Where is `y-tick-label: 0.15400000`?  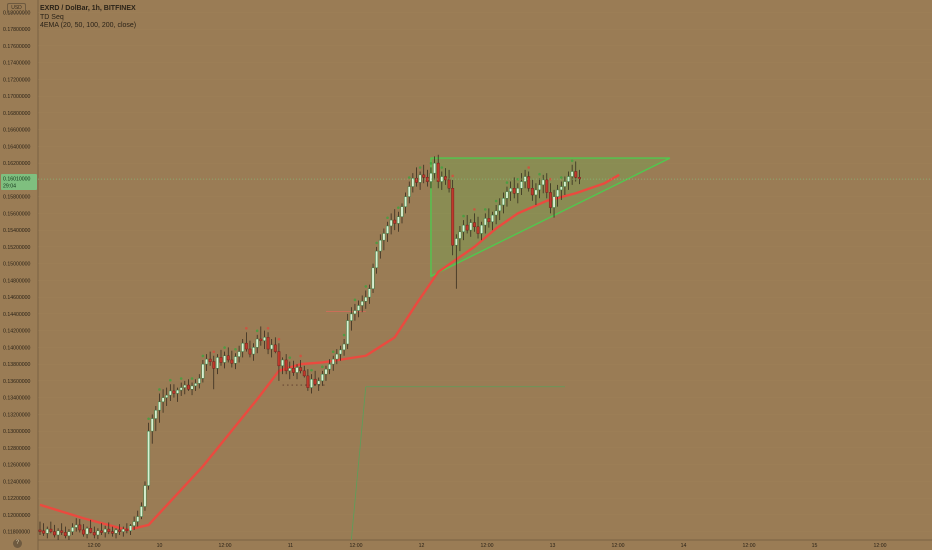
y-tick-label: 0.15400000 is located at coordinates (17, 231).